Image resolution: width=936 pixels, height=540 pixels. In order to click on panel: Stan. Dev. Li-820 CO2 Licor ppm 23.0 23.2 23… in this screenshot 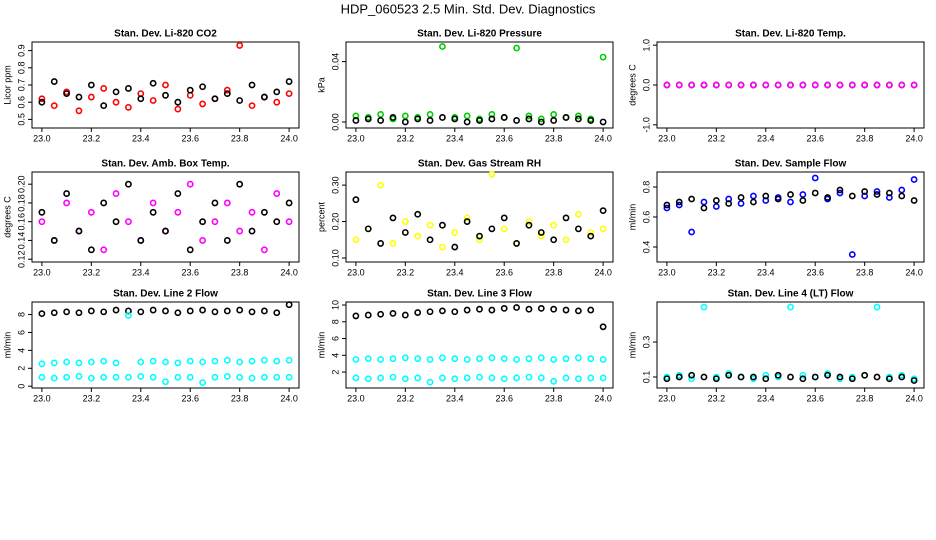, I will do `click(151, 86)`.